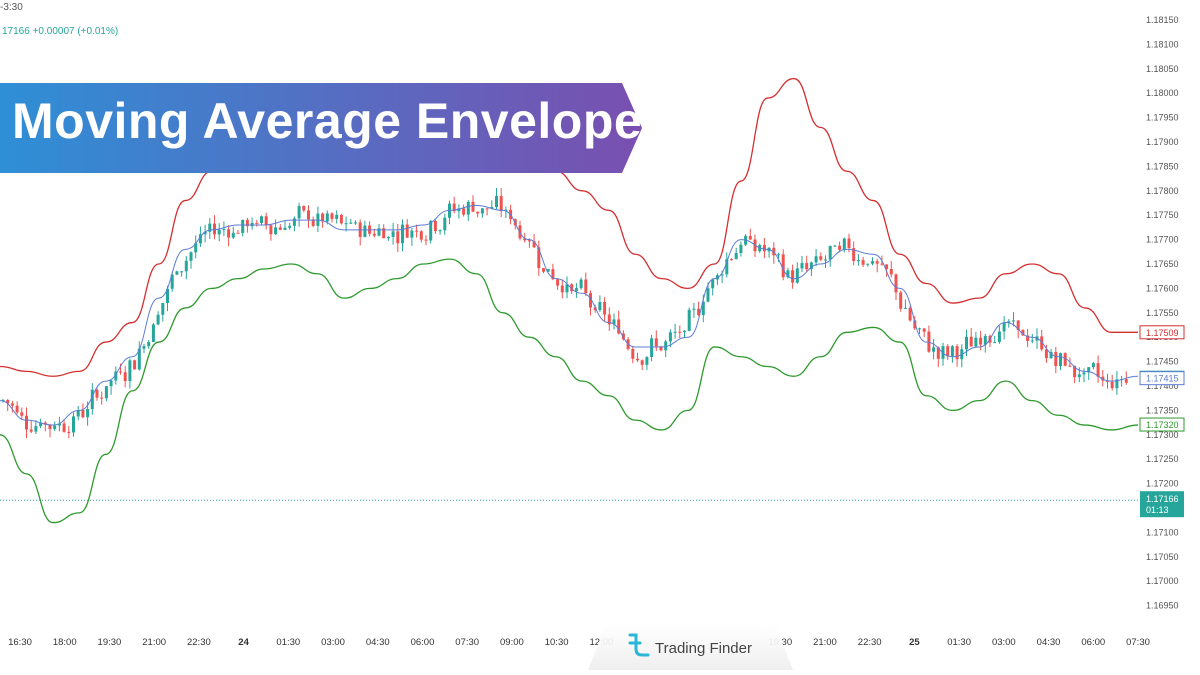 The image size is (1200, 675). I want to click on y-tick-label: 1.17000, so click(1162, 581).